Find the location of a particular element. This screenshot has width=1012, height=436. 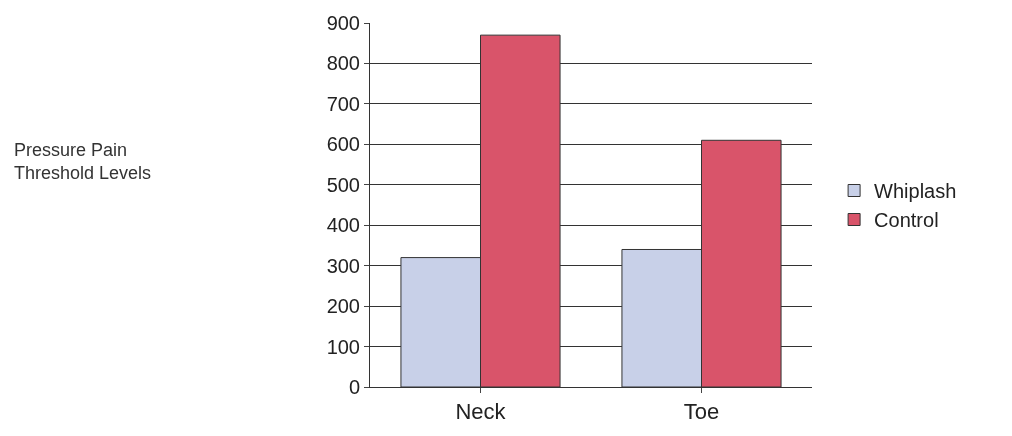

text: Pressure Pain Threshold Levels is located at coordinates (83, 162).